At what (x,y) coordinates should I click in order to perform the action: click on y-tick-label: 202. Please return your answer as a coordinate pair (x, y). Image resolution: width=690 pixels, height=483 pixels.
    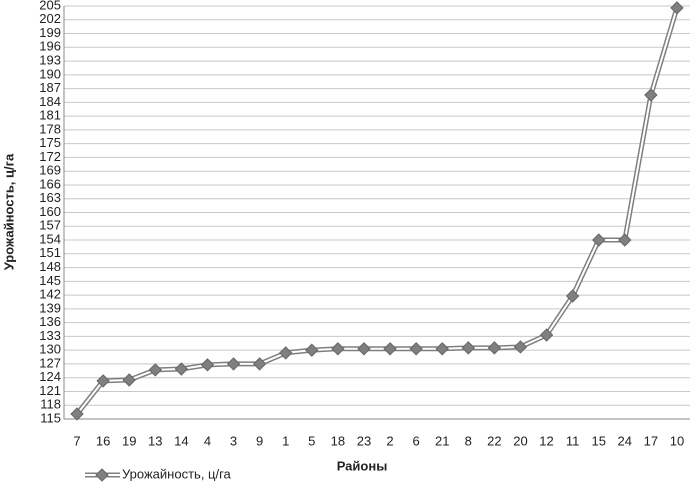
    Looking at the image, I should click on (50, 18).